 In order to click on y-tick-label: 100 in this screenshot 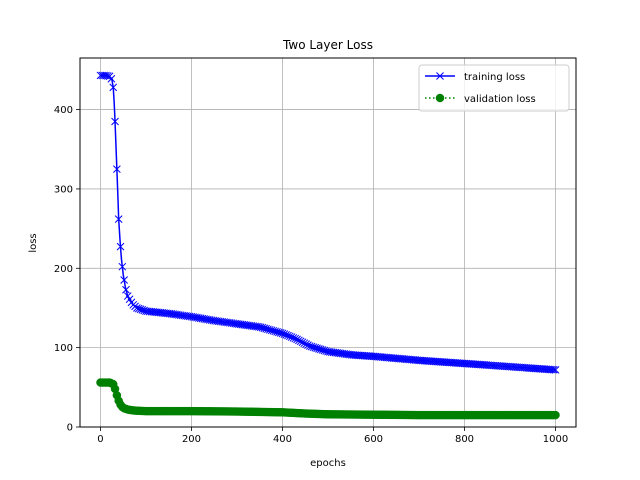, I will do `click(63, 348)`.